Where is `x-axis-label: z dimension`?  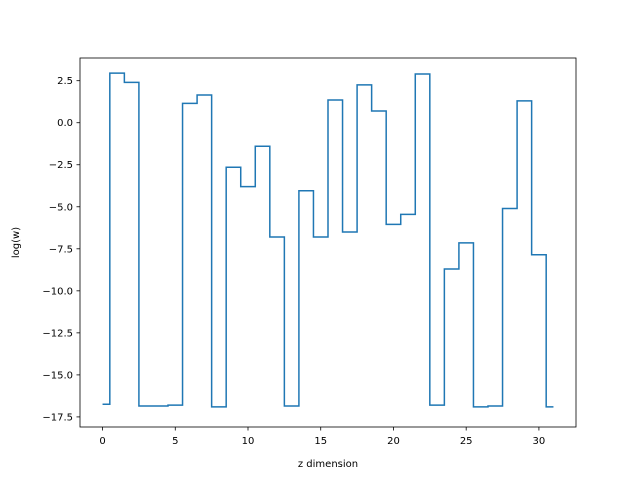 x-axis-label: z dimension is located at coordinates (328, 464).